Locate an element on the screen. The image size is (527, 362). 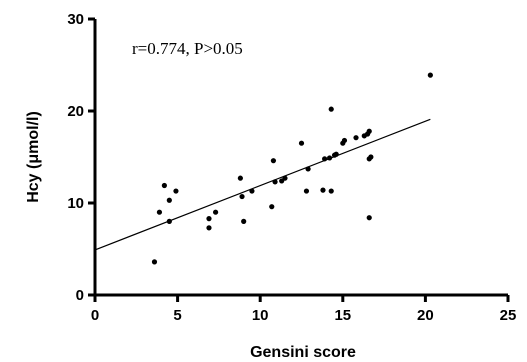
correlation-annotation: r=0.774, P>0.05 is located at coordinates (187, 48).